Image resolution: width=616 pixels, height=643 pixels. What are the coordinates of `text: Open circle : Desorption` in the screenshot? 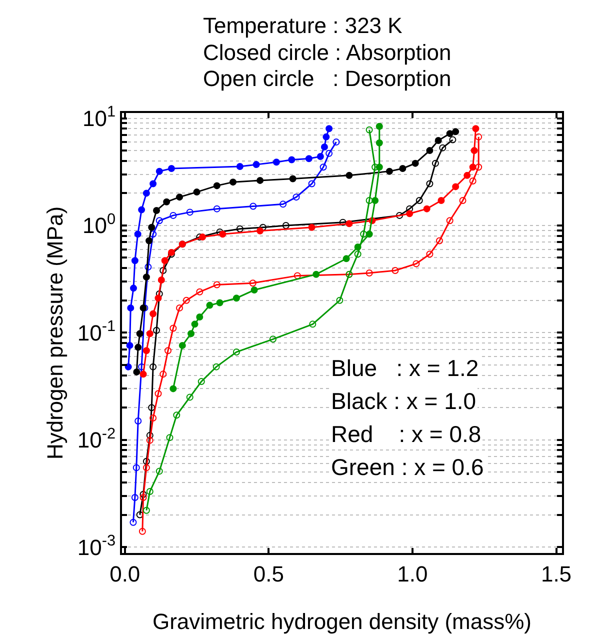 It's located at (327, 78).